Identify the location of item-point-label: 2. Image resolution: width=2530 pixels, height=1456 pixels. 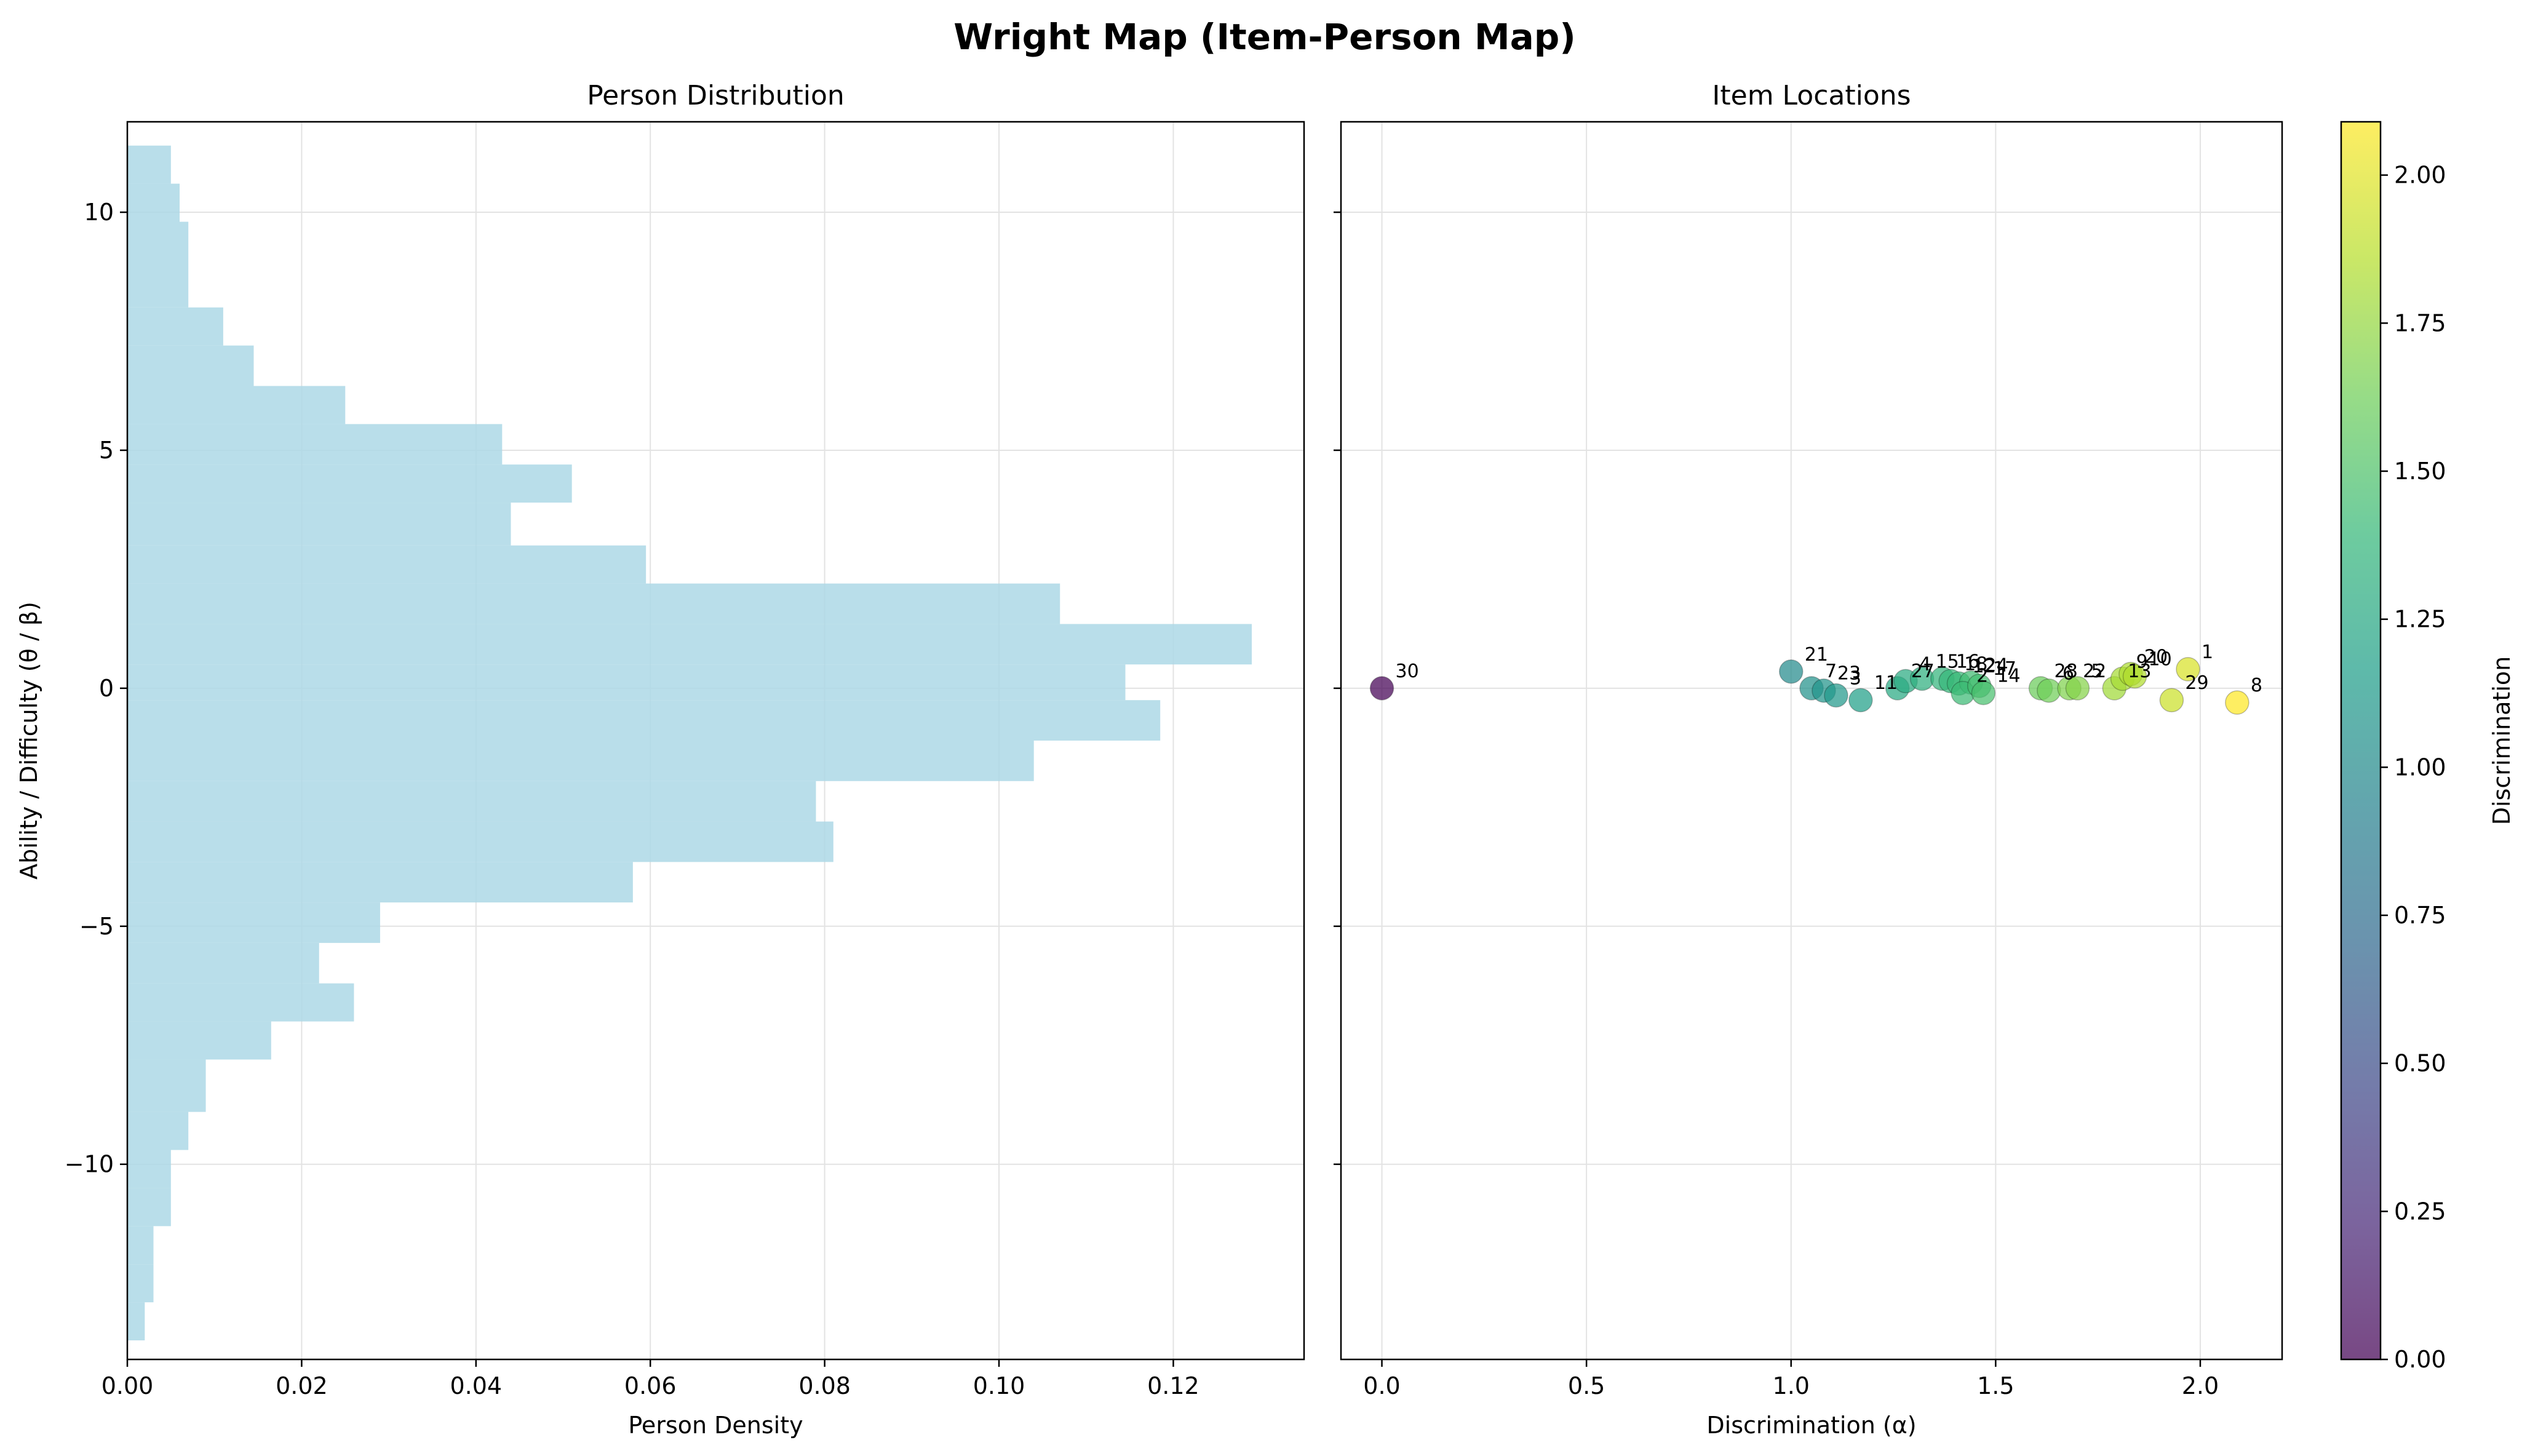
(1982, 677).